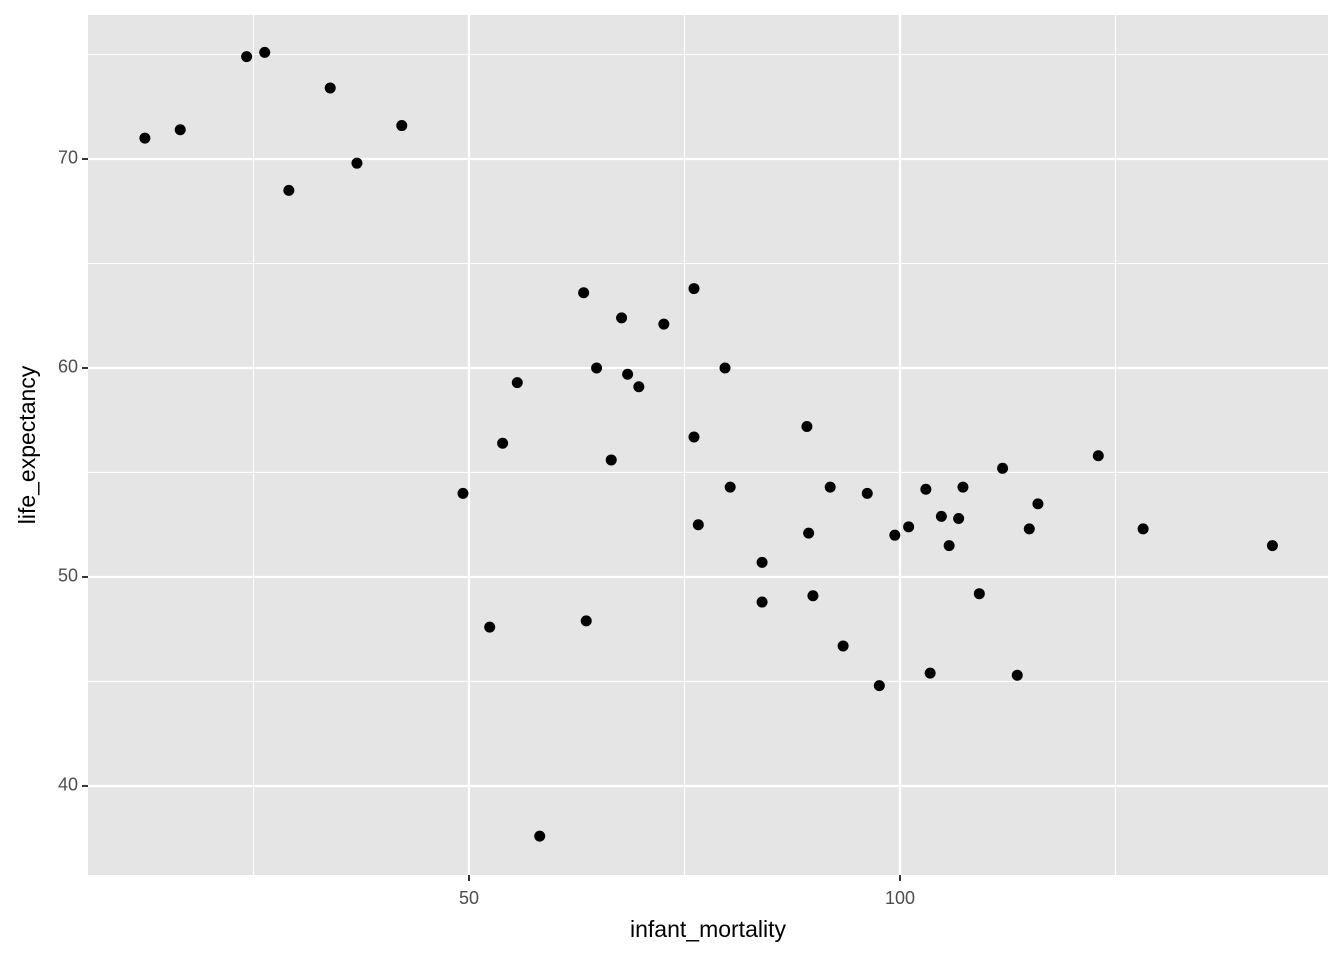  Describe the element at coordinates (68, 367) in the screenshot. I see `y-tick-label: 60` at that location.